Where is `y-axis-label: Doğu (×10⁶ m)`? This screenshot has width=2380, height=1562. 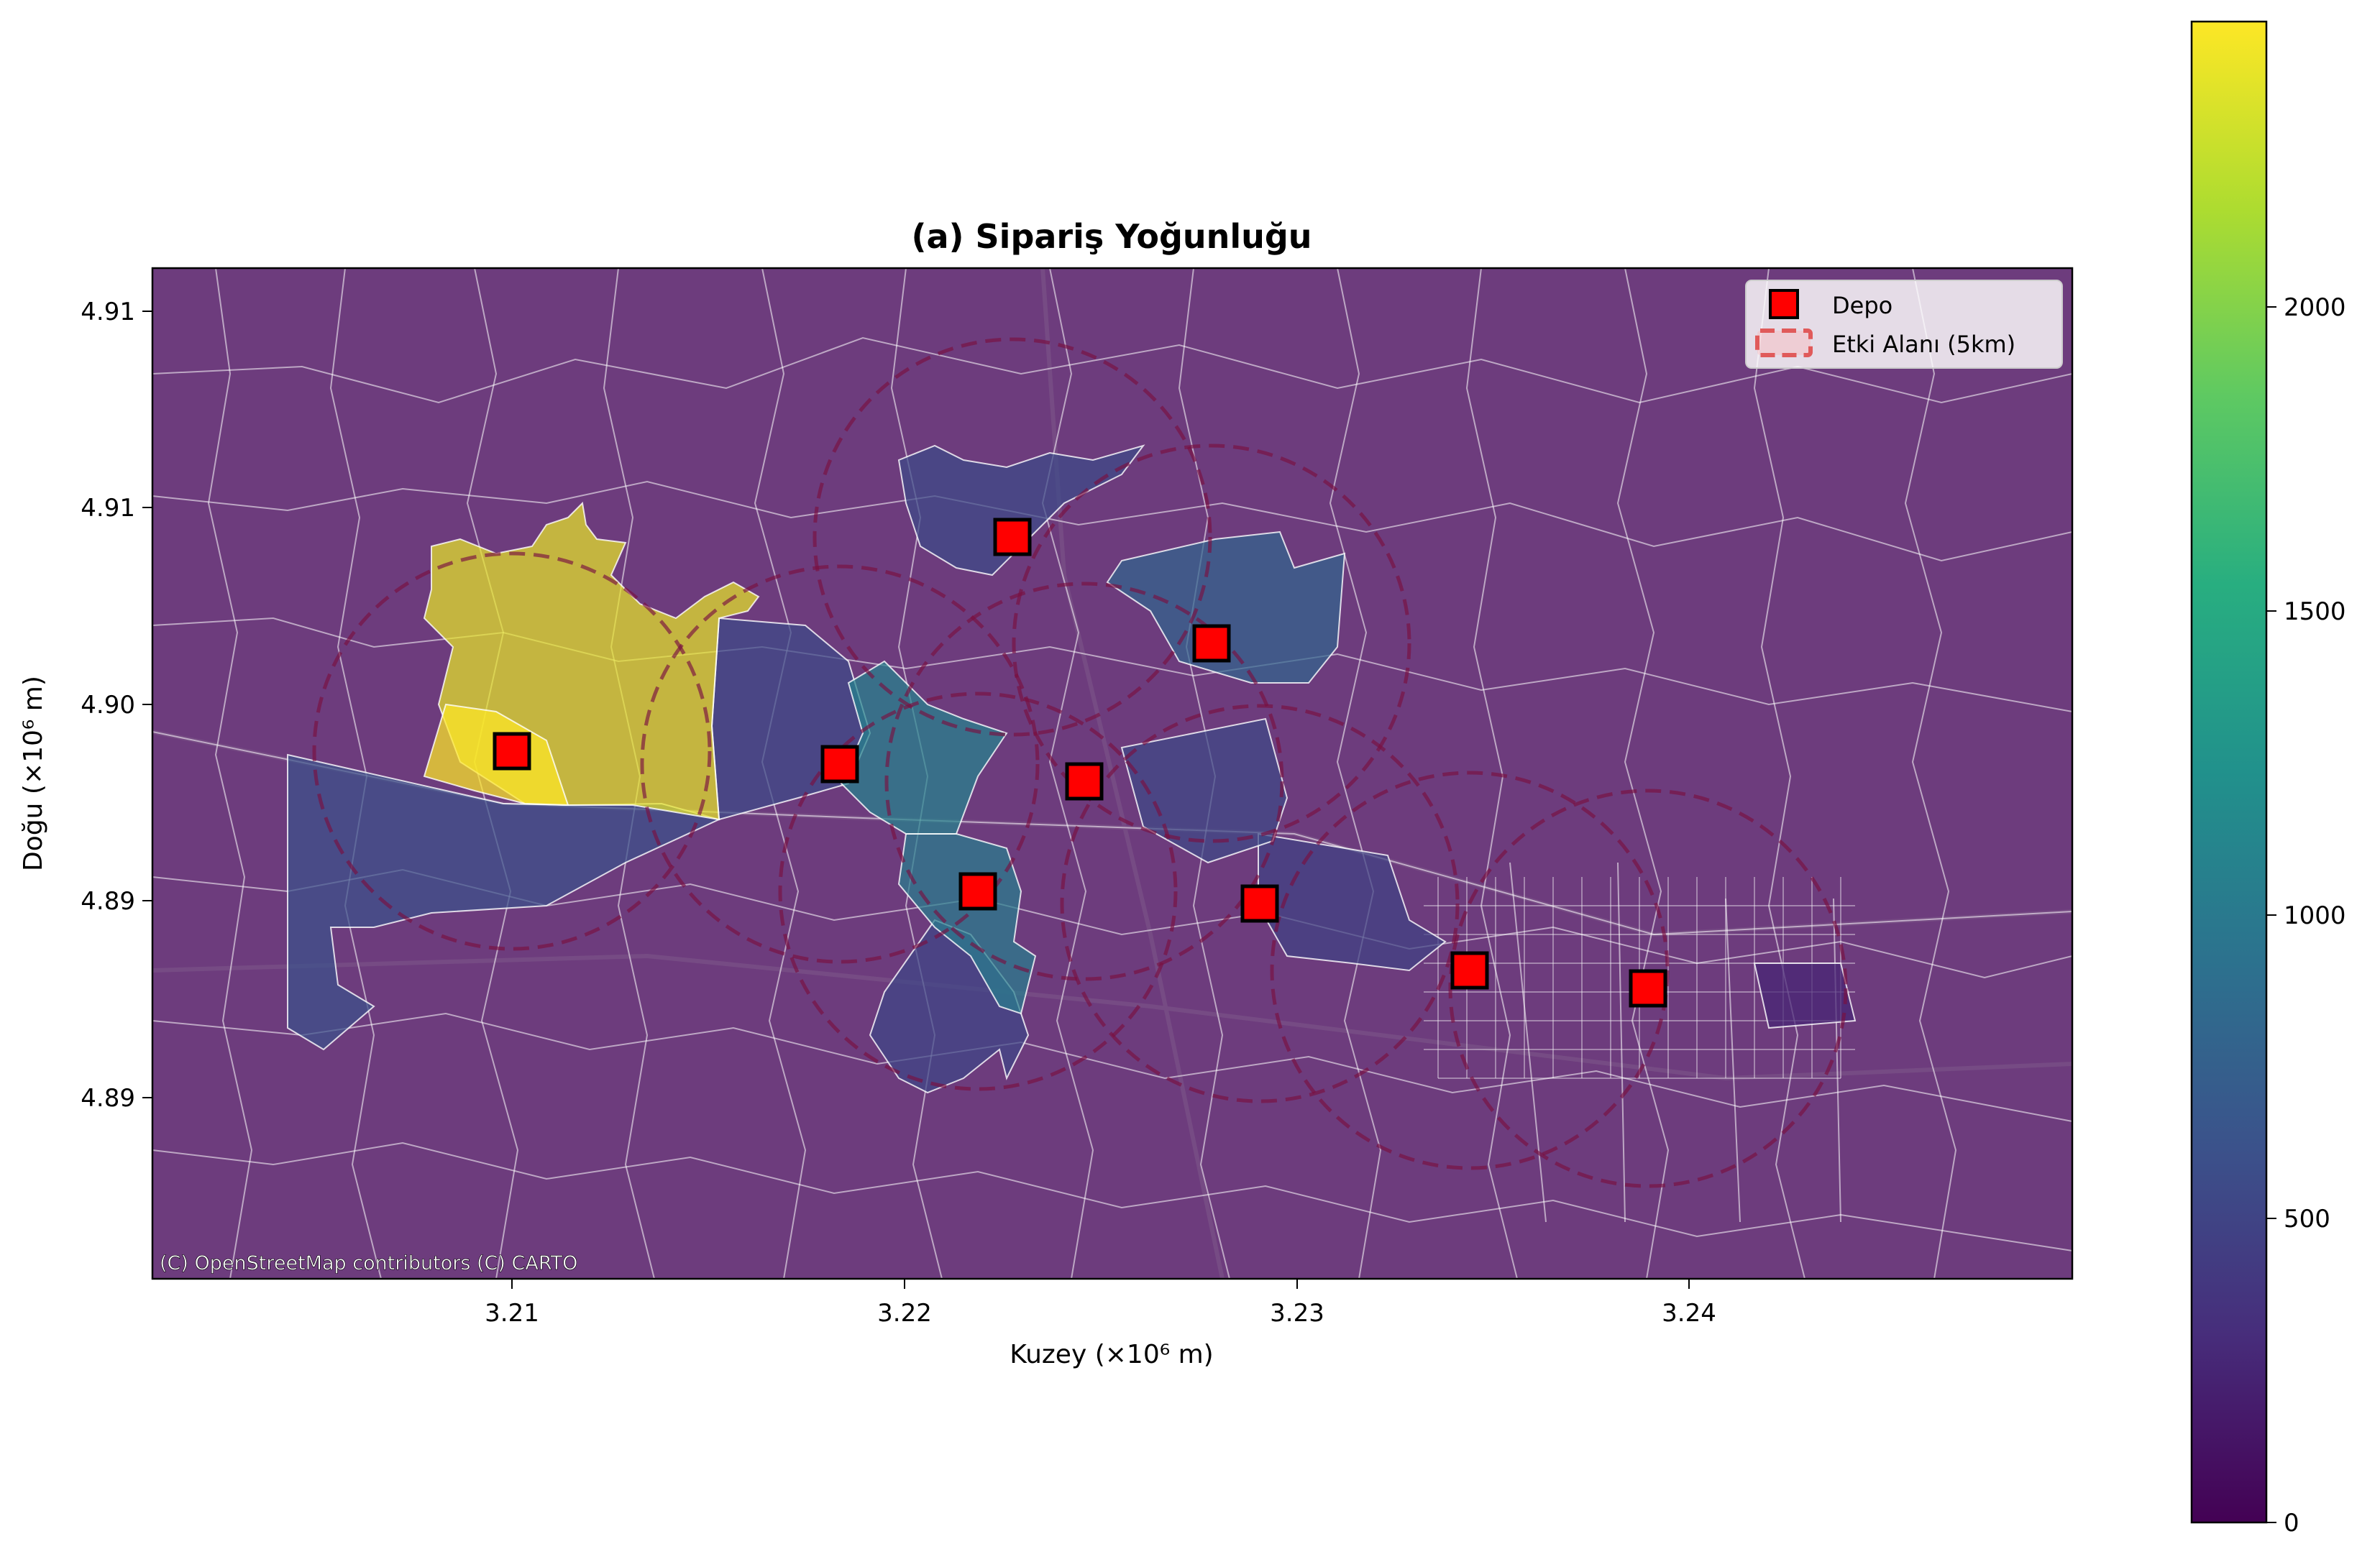 y-axis-label: Doğu (×10⁶ m) is located at coordinates (33, 773).